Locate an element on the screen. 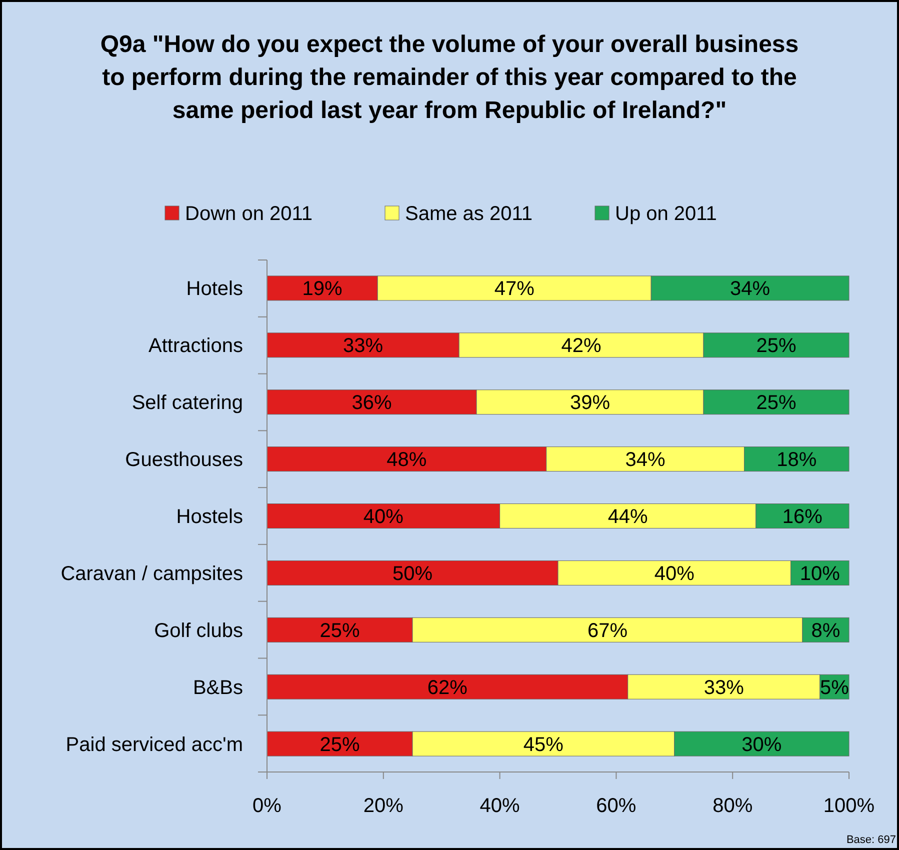 The height and width of the screenshot is (850, 899). y-tick-label: Paid serviced acc'm is located at coordinates (154, 745).